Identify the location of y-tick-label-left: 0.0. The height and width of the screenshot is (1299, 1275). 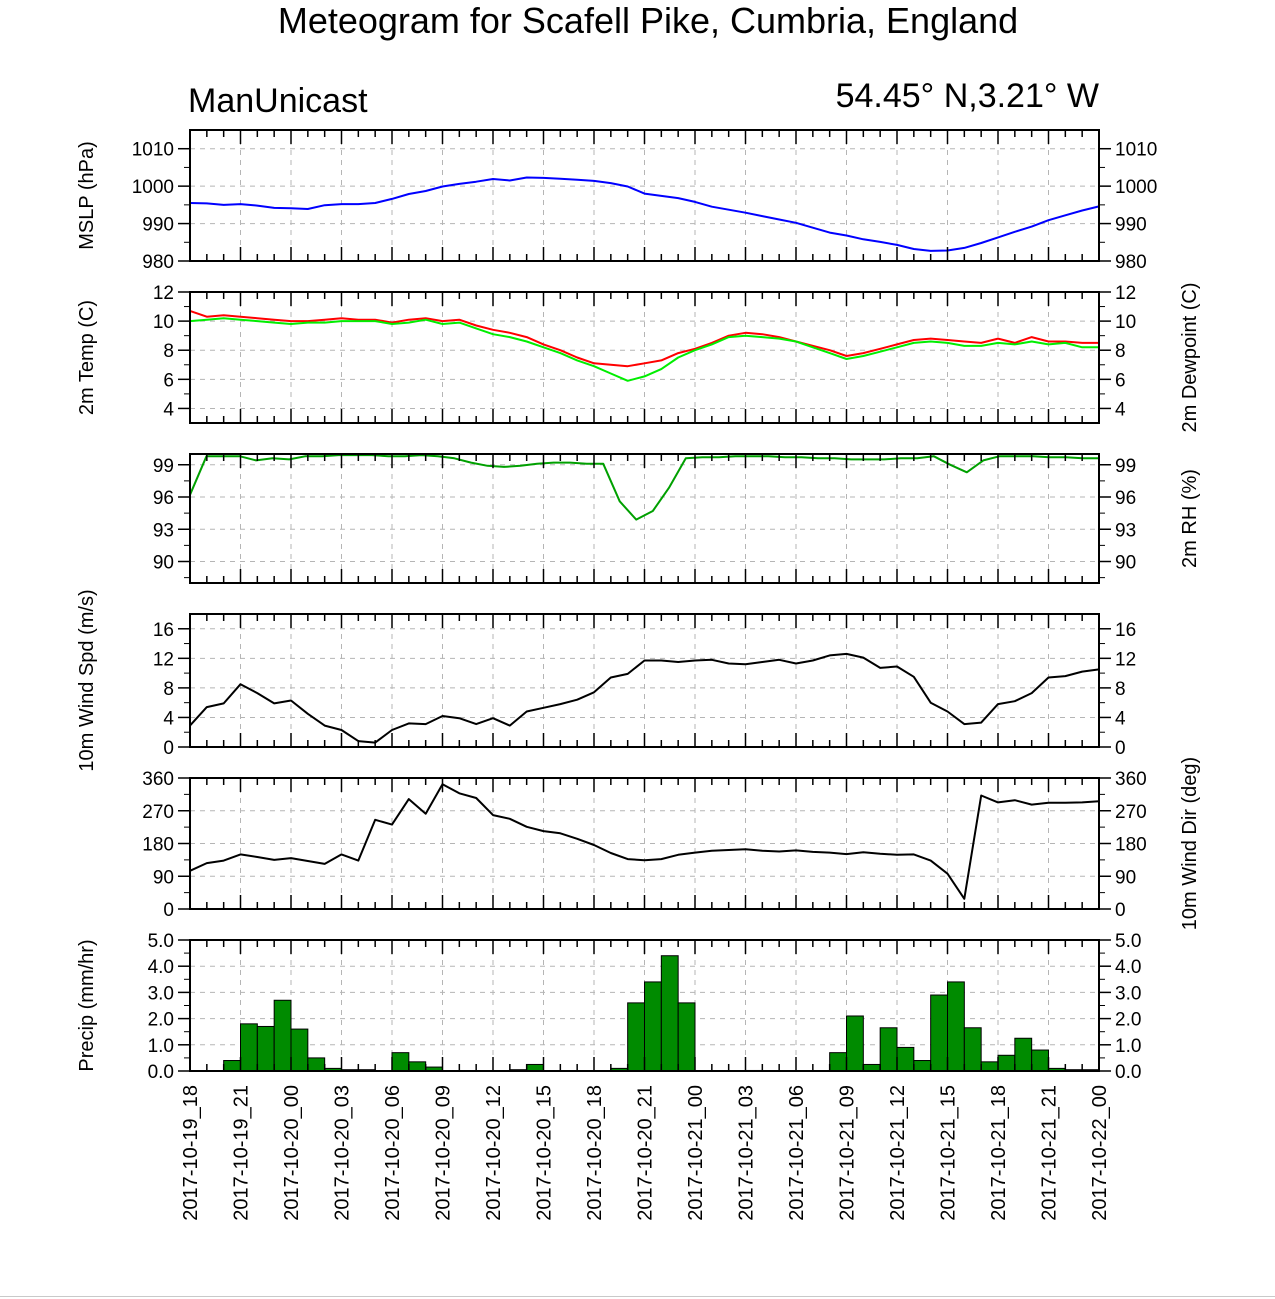
(161, 1072).